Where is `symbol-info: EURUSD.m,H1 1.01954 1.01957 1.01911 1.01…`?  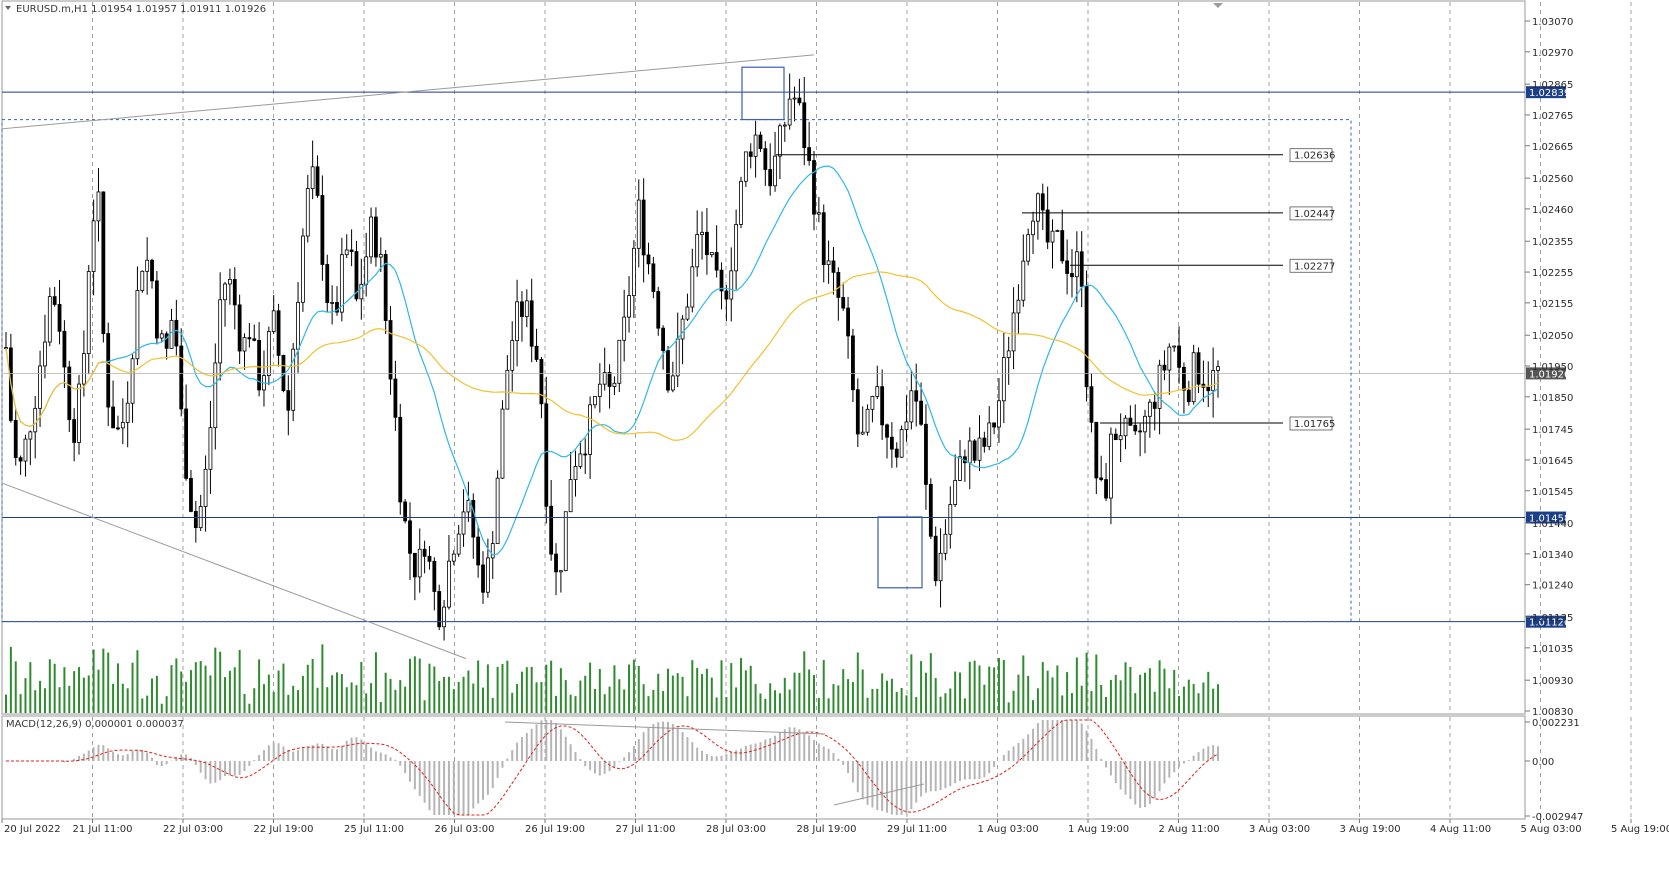
symbol-info: EURUSD.m,H1 1.01954 1.01957 1.01911 1.01… is located at coordinates (141, 9).